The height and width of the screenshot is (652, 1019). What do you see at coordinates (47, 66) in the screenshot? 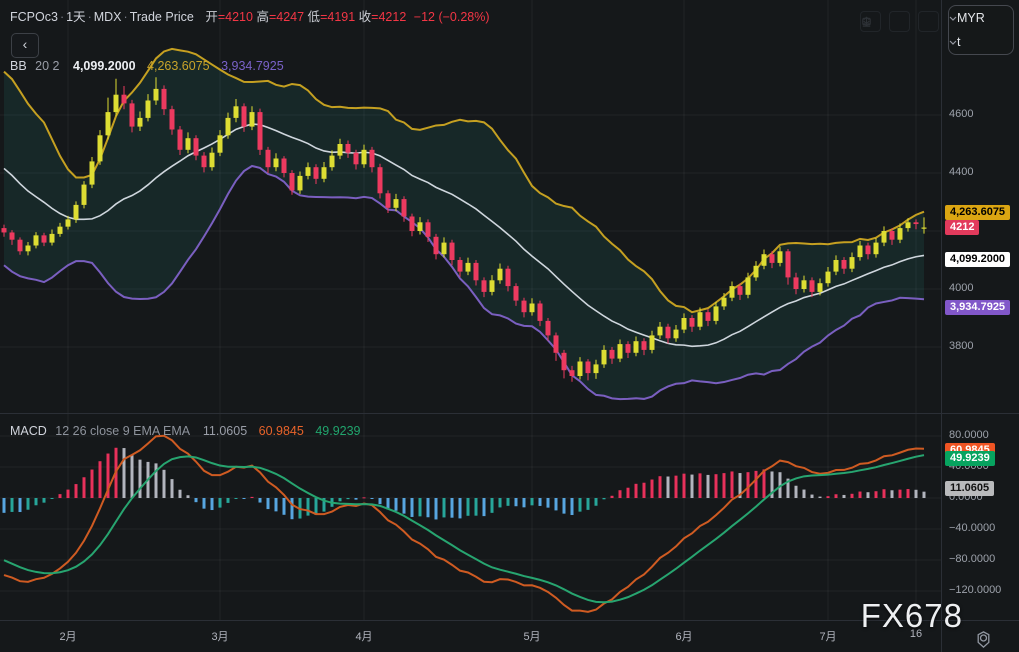
I see `bb-params: 20 2` at bounding box center [47, 66].